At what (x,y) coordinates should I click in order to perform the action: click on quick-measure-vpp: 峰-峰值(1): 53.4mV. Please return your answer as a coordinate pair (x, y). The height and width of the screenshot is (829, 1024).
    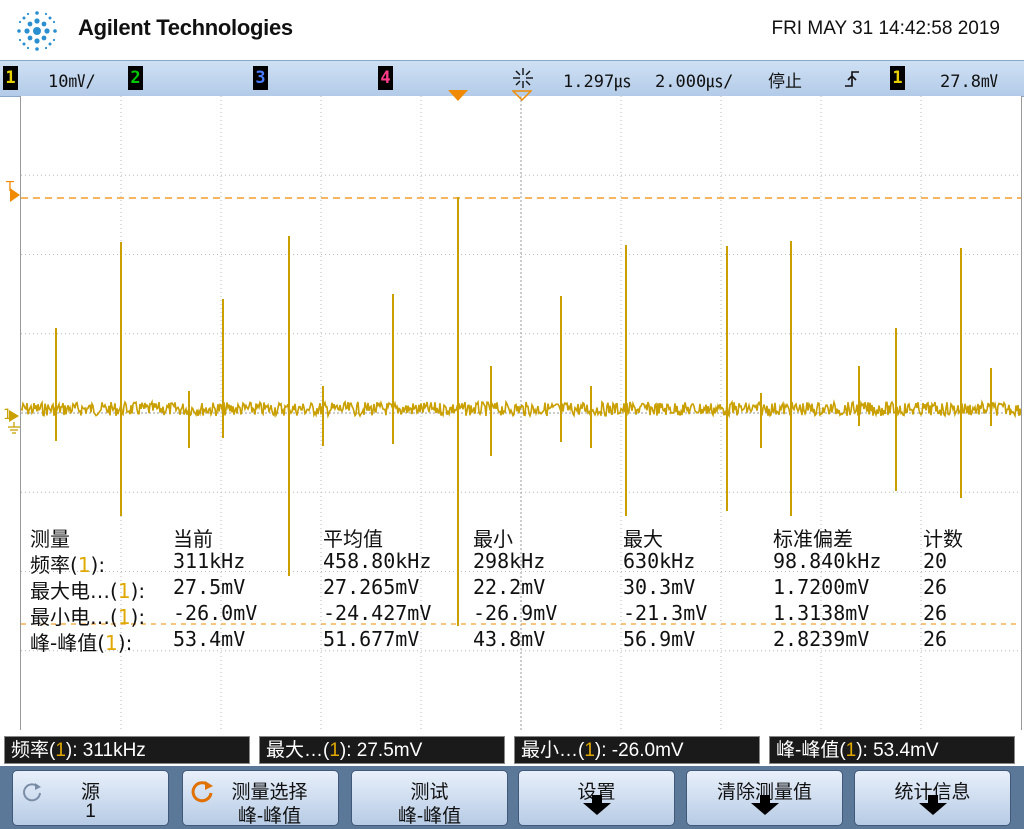
    Looking at the image, I should click on (892, 750).